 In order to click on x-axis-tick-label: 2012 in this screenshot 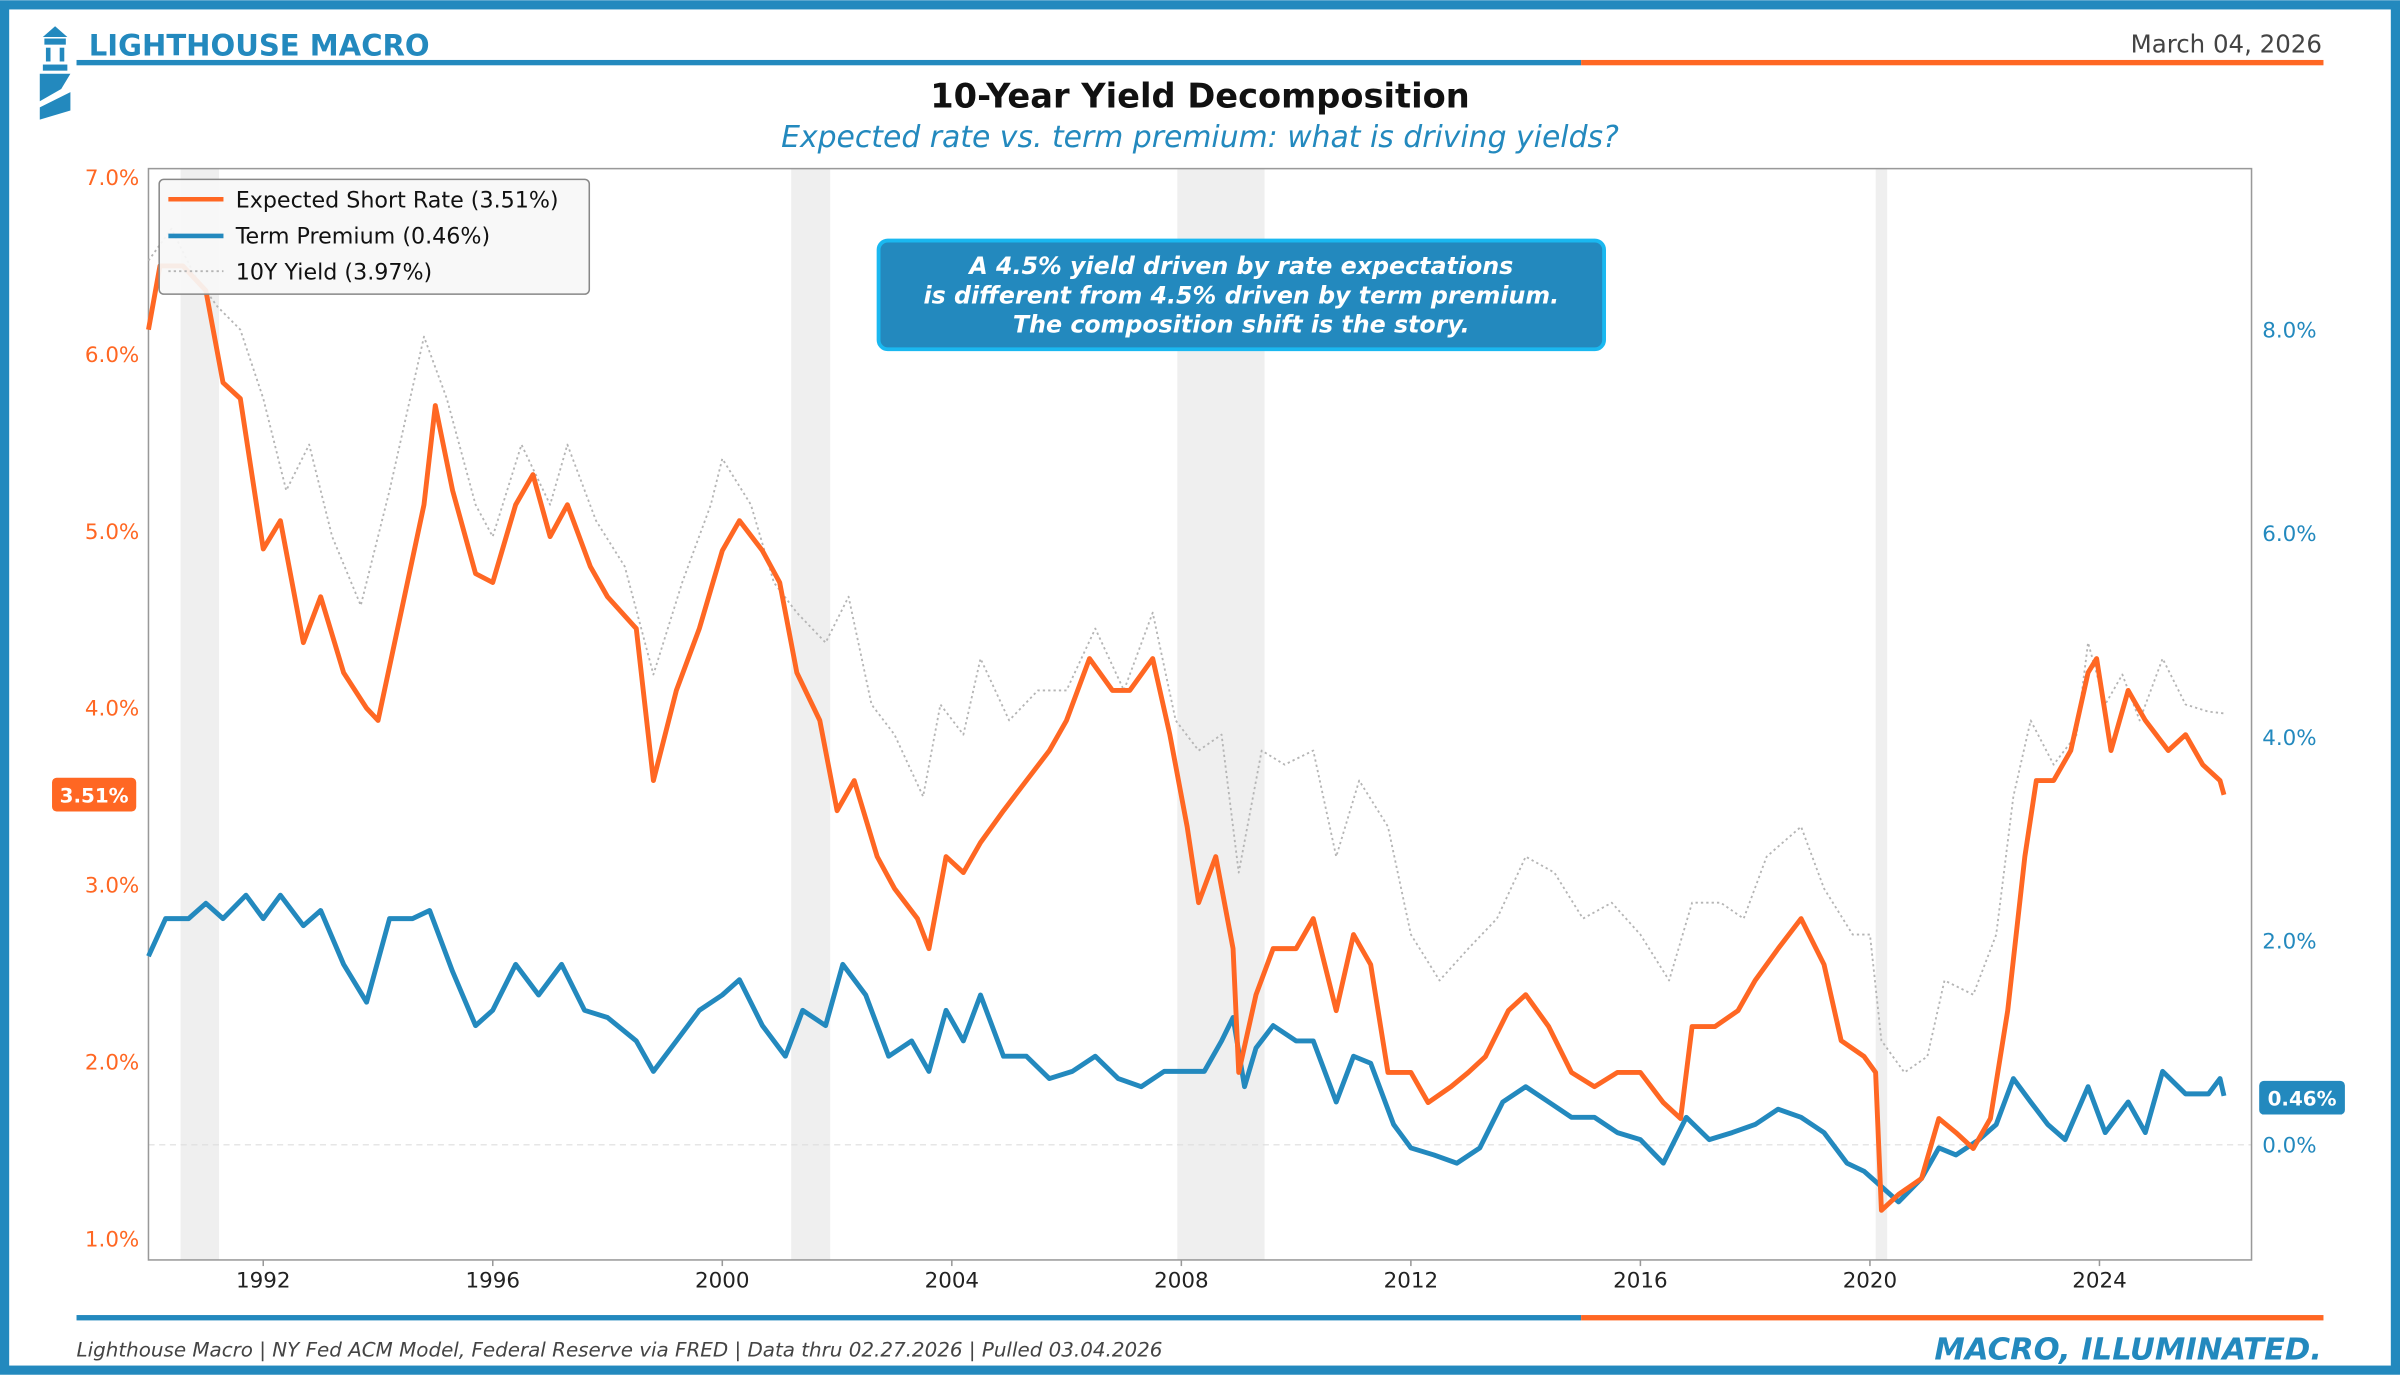, I will do `click(1411, 1281)`.